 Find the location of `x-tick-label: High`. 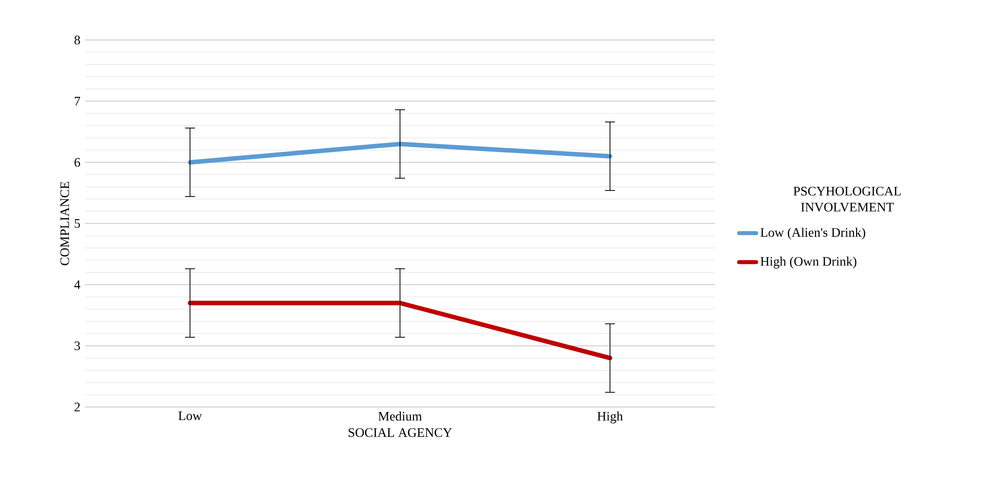

x-tick-label: High is located at coordinates (610, 418).